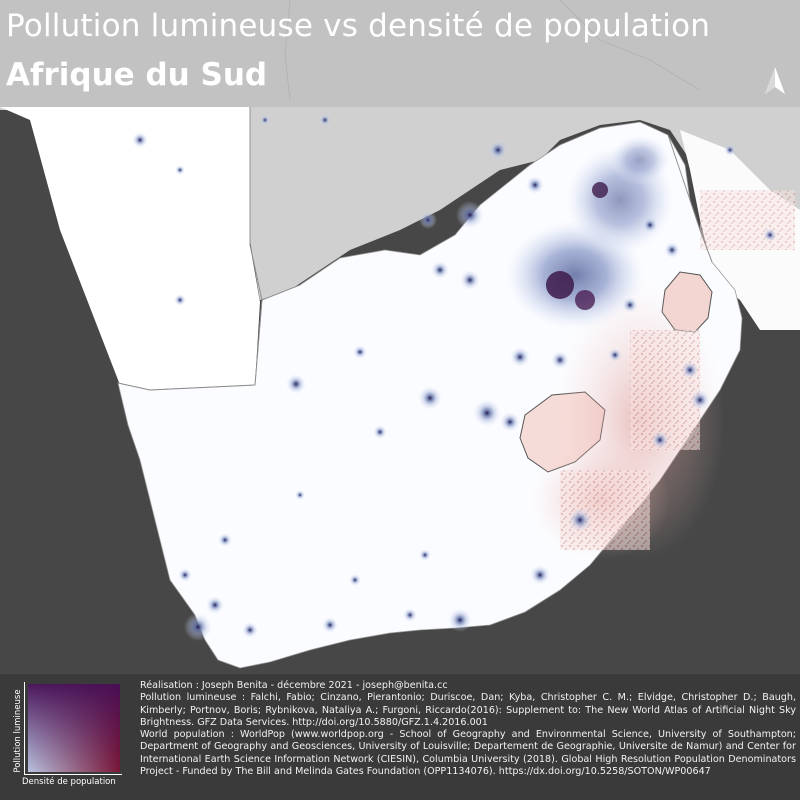 The height and width of the screenshot is (800, 800). Describe the element at coordinates (130, 248) in the screenshot. I see `namibia-region` at that location.